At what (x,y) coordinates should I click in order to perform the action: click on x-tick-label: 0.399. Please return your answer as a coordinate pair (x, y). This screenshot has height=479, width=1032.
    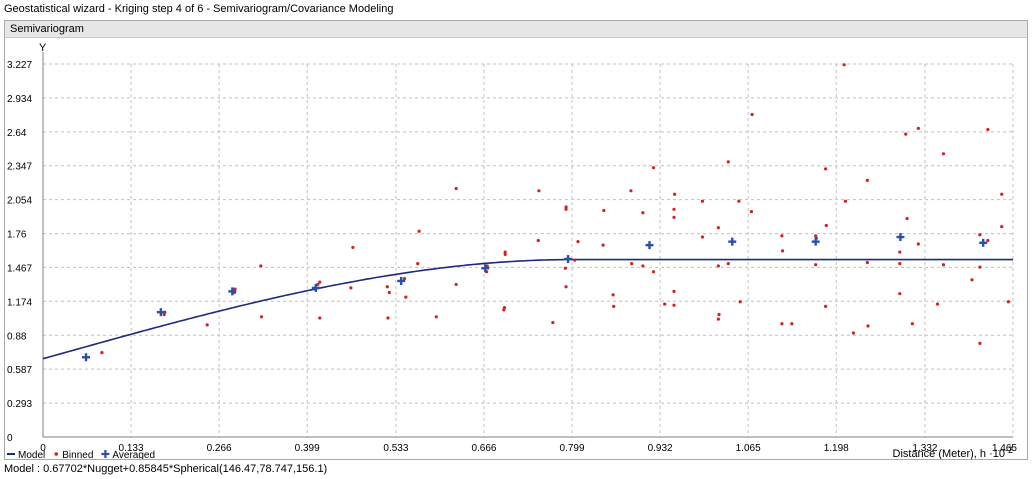
    Looking at the image, I should click on (307, 448).